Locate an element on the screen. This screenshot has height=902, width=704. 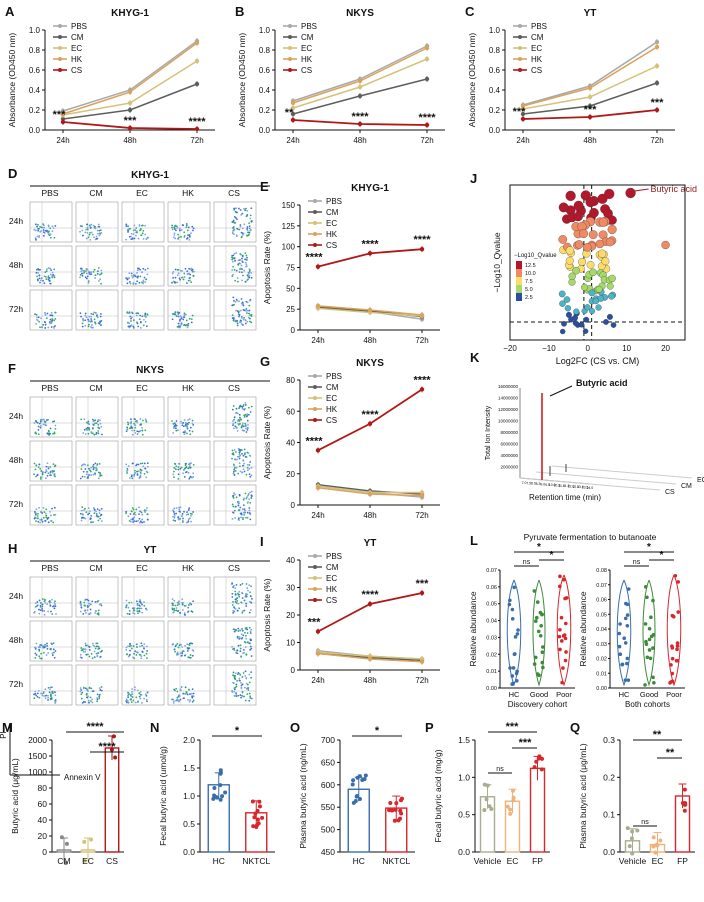
y-tick-label: 40 is located at coordinates (43, 820).